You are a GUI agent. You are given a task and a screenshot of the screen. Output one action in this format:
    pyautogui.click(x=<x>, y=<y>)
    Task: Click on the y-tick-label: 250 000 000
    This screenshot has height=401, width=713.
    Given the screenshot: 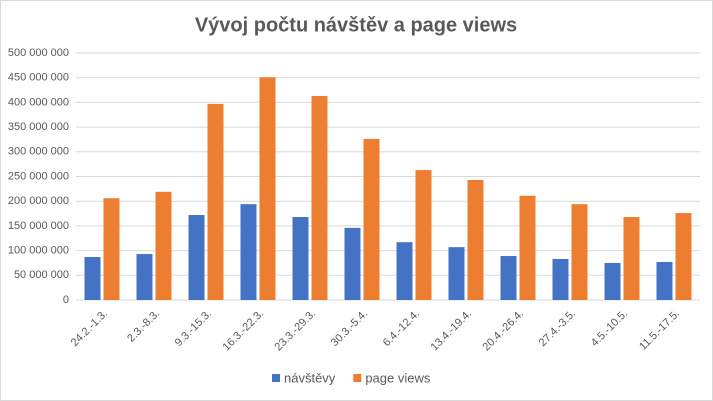 What is the action you would take?
    pyautogui.click(x=38, y=176)
    